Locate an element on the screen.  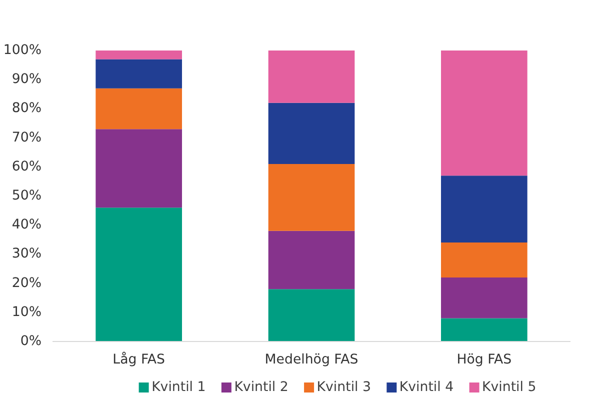
y-tick-label: 20% is located at coordinates (27, 283).